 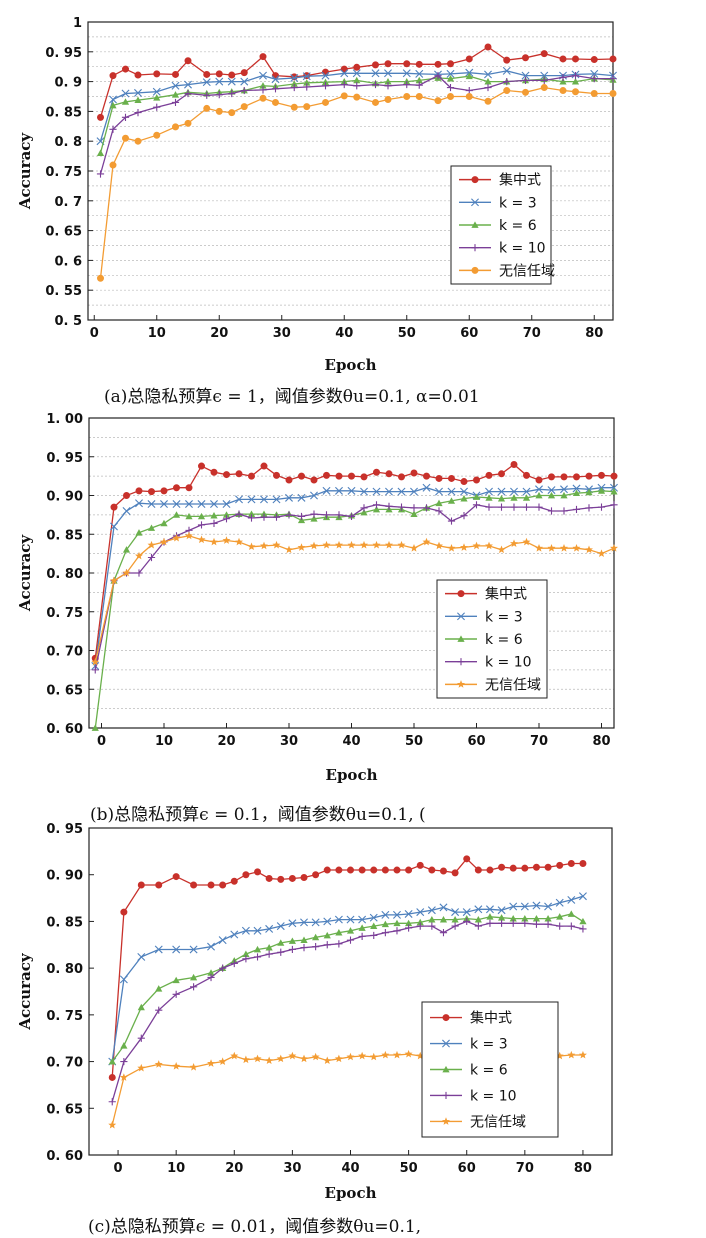 What do you see at coordinates (64, 419) in the screenshot?
I see `y-tick-label: 1. 00` at bounding box center [64, 419].